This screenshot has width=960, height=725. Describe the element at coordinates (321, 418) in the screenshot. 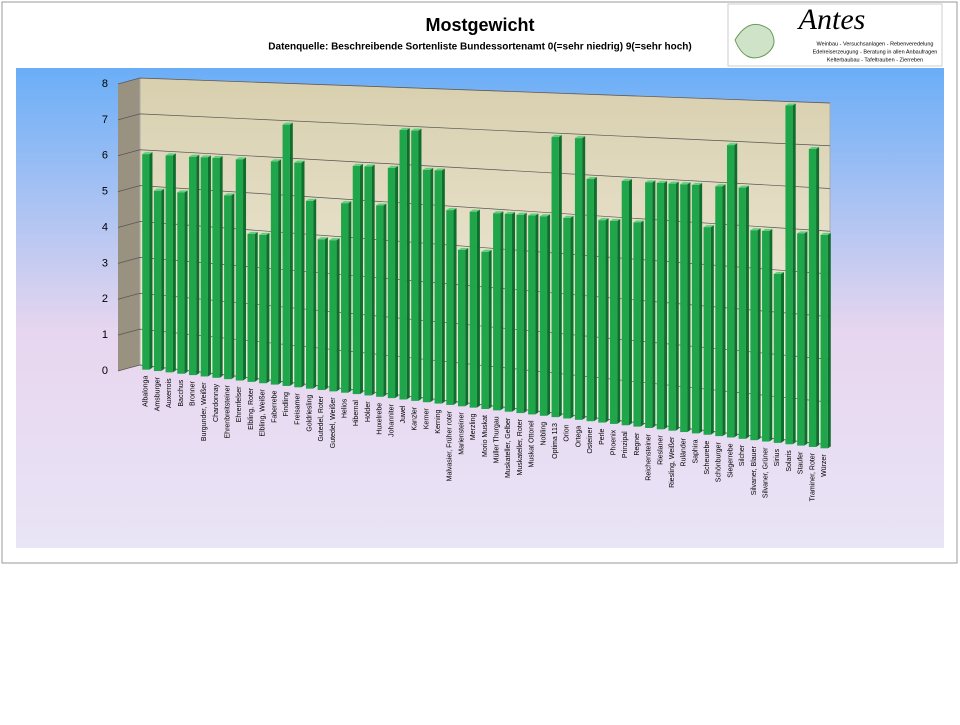

I see `x-tick-label: Gutedel, Roter` at that location.